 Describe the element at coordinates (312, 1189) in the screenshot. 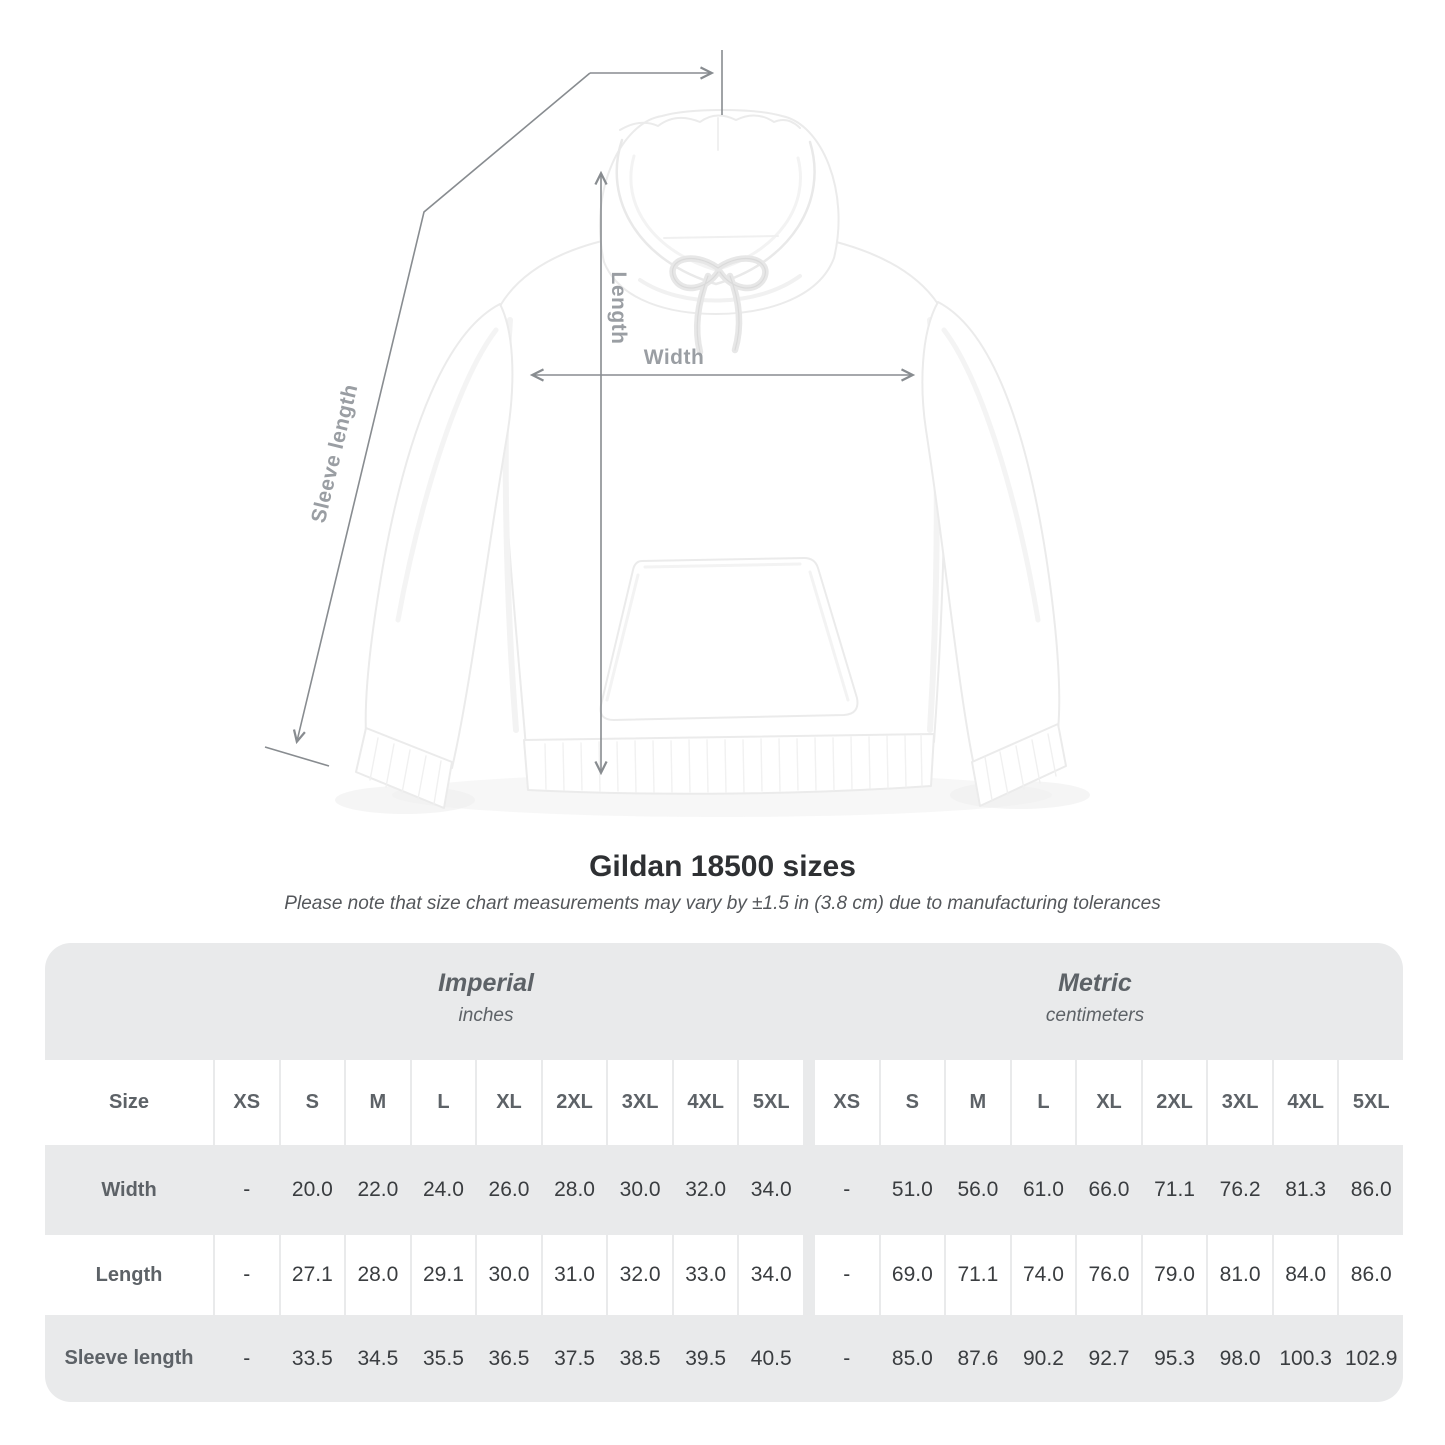

I see `width-imperial-value: 20.0` at that location.